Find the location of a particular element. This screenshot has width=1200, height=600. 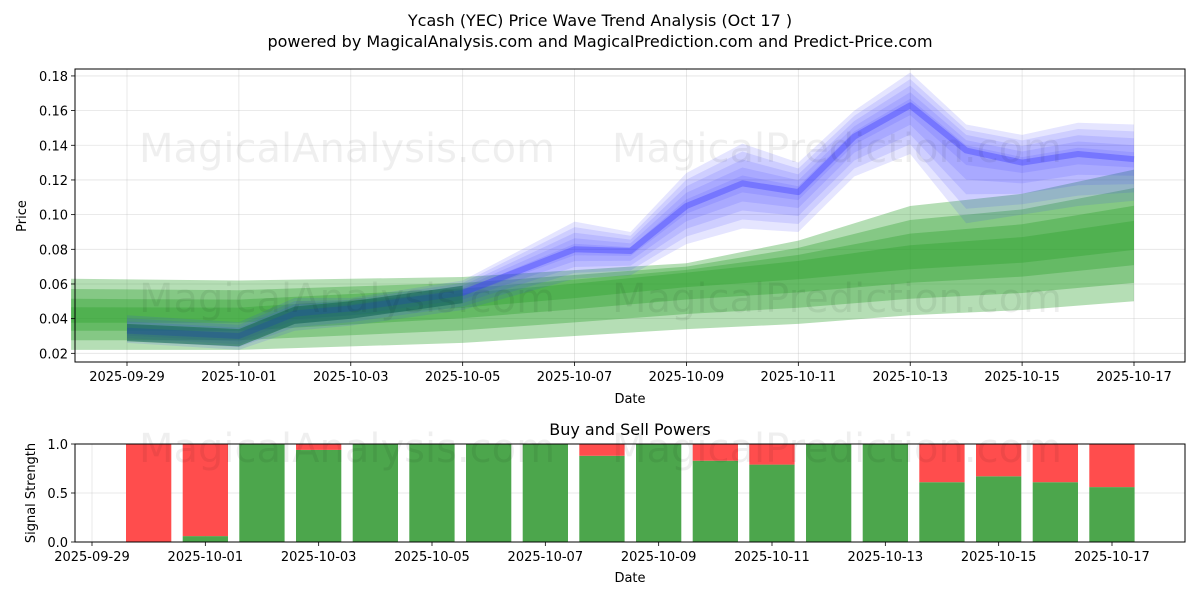

watermark-prediction-bottom: MagicalPrediction.com is located at coordinates (837, 449).